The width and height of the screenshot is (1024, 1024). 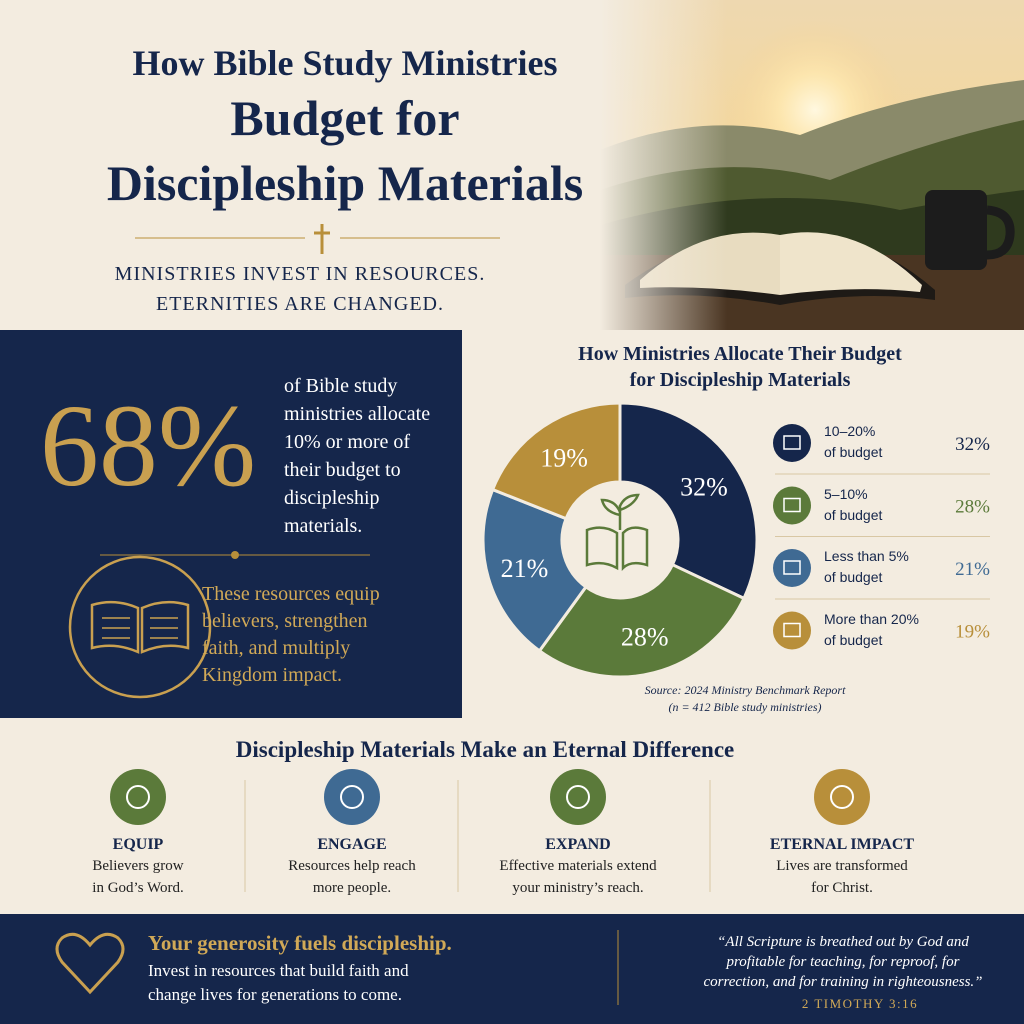 I want to click on stat-note: believers, strengthen, so click(x=285, y=621).